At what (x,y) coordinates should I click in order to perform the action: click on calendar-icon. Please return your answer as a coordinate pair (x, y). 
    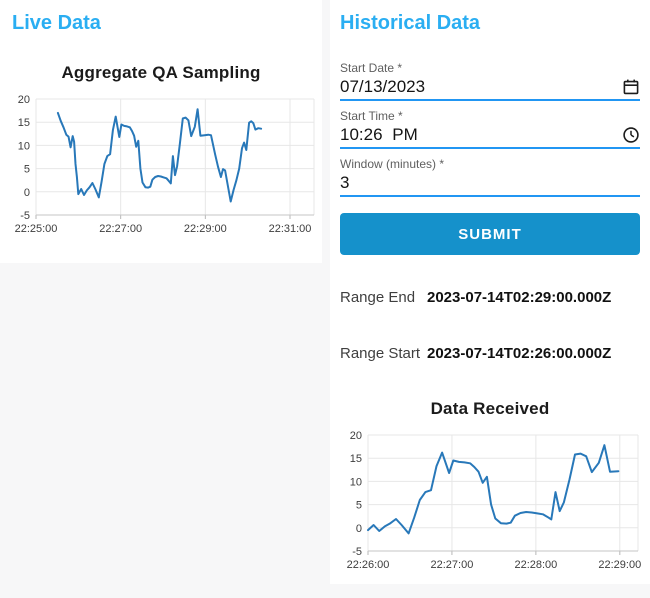
    Looking at the image, I should click on (631, 87).